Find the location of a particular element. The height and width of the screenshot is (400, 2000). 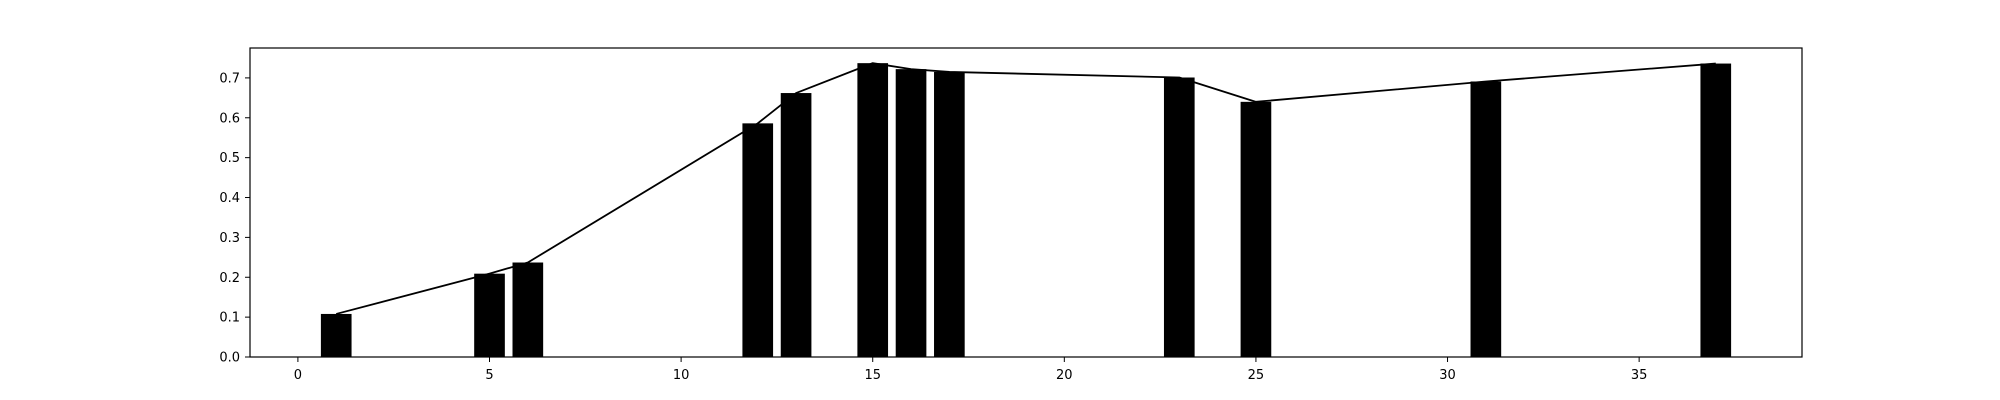

y-tick-label-3: 0.3 is located at coordinates (229, 238).